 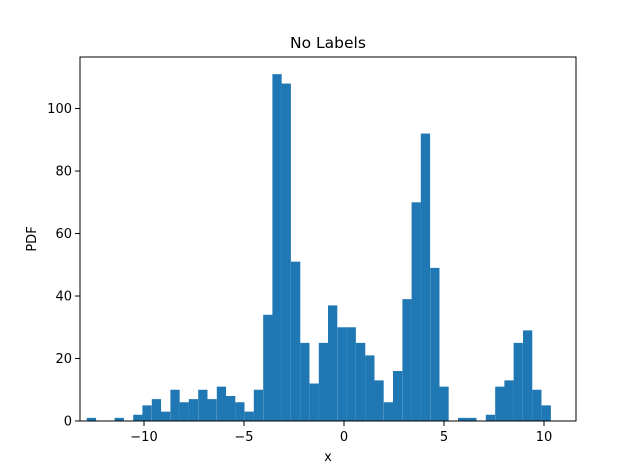 What do you see at coordinates (63, 359) in the screenshot?
I see `y-tick-label: 20` at bounding box center [63, 359].